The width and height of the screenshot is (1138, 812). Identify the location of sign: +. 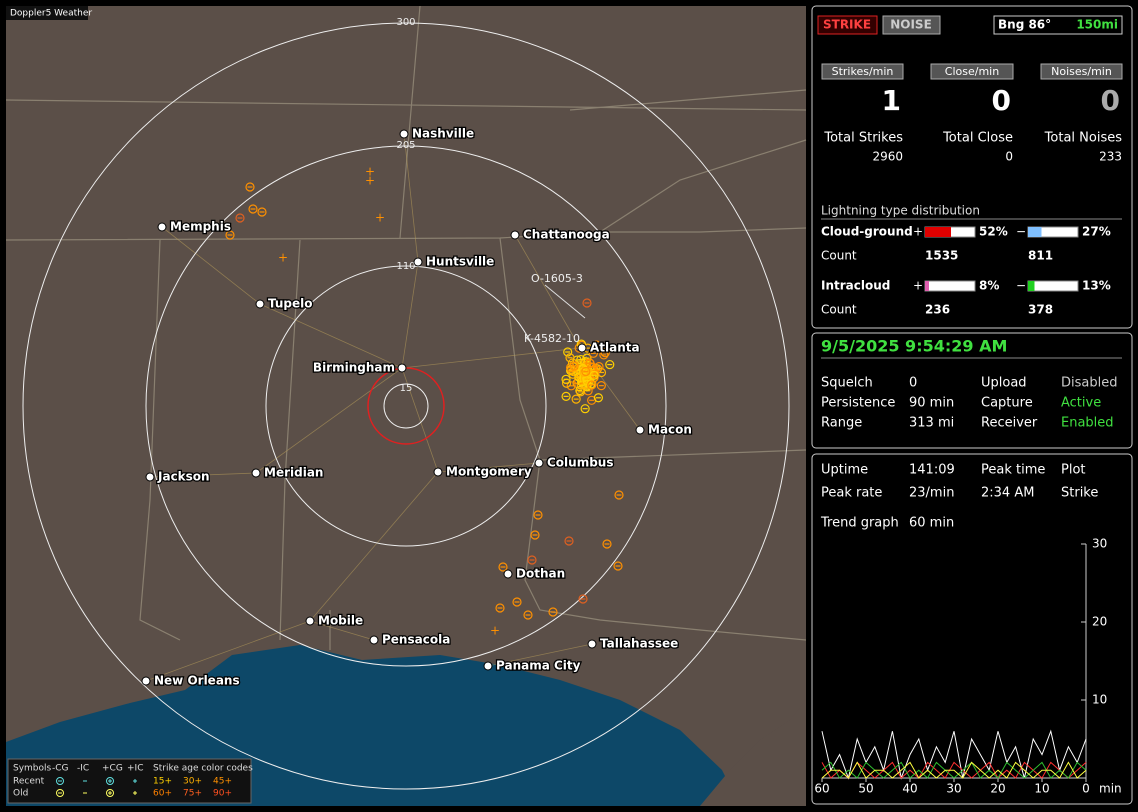
(918, 232).